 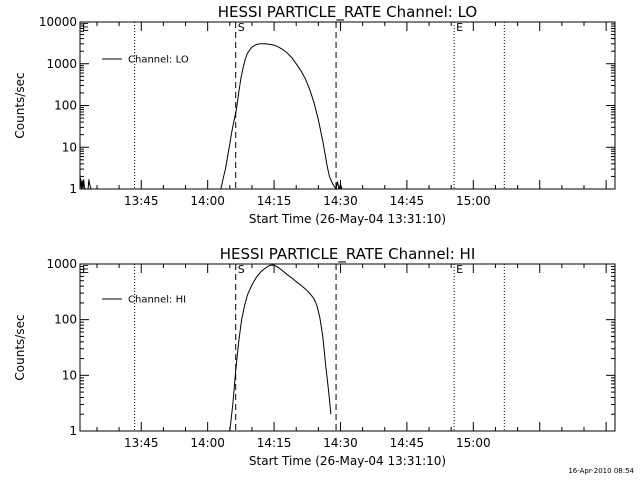 I want to click on x-tick-label: 15:00, so click(x=473, y=201).